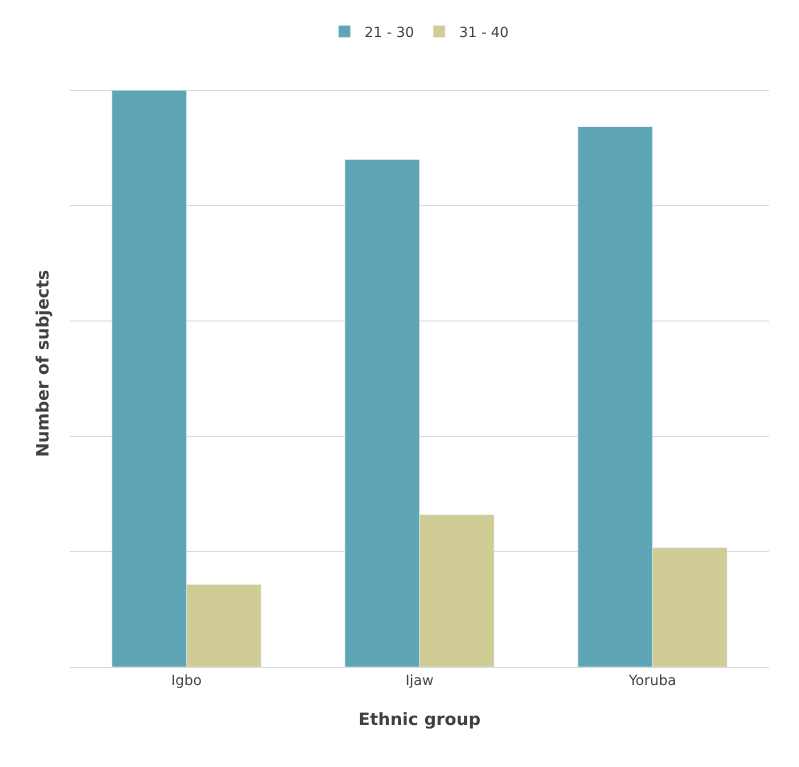  What do you see at coordinates (186, 680) in the screenshot?
I see `x-tick-label: Igbo` at bounding box center [186, 680].